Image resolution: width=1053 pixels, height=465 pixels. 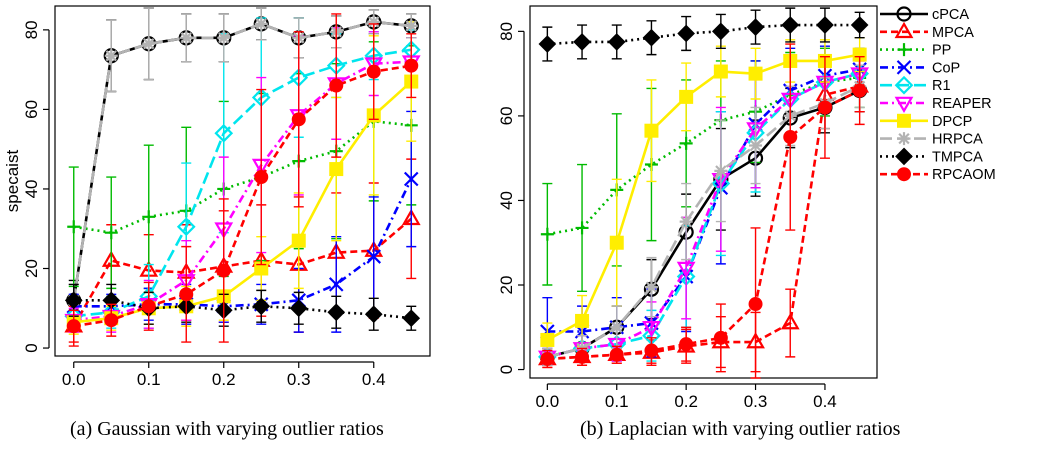 I want to click on legend-label: DPCP, so click(x=952, y=122).